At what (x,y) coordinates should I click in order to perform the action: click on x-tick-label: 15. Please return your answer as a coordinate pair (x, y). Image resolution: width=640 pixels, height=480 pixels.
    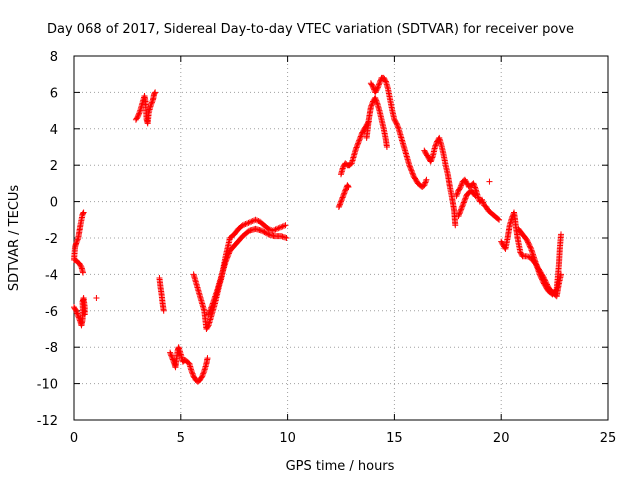
    Looking at the image, I should click on (394, 438).